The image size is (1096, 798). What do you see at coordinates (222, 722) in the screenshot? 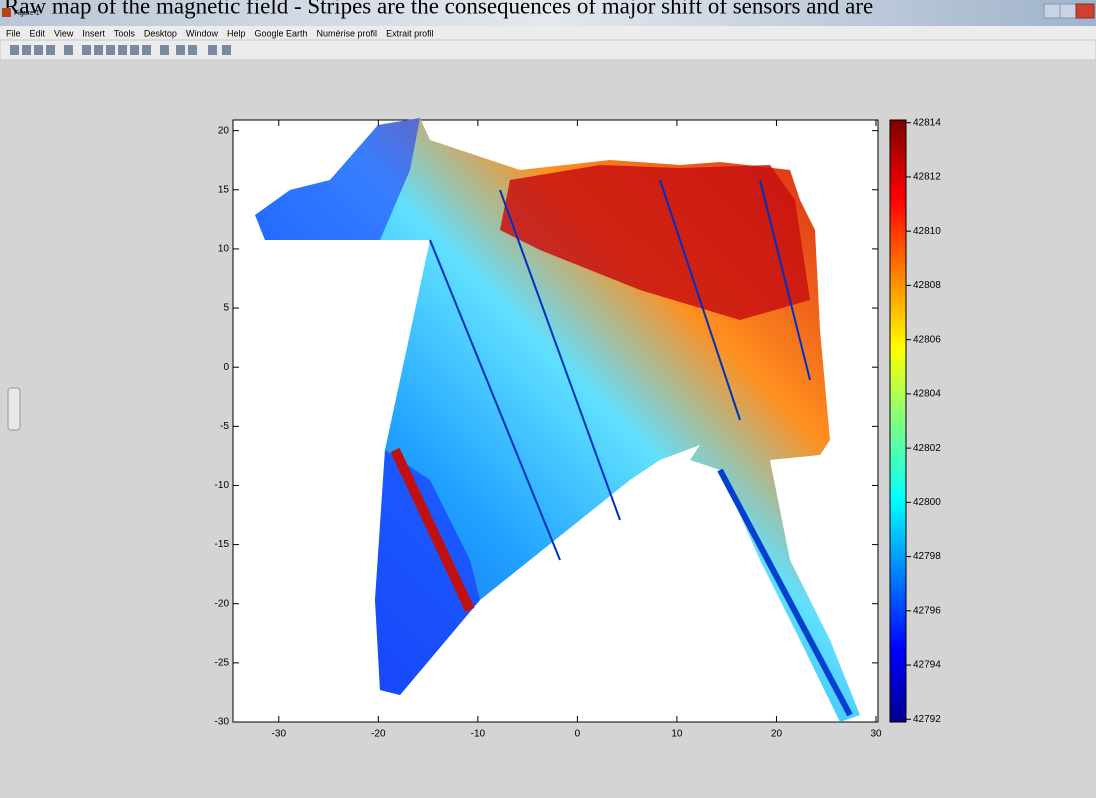
I see `y-tick-label: -30` at bounding box center [222, 722].